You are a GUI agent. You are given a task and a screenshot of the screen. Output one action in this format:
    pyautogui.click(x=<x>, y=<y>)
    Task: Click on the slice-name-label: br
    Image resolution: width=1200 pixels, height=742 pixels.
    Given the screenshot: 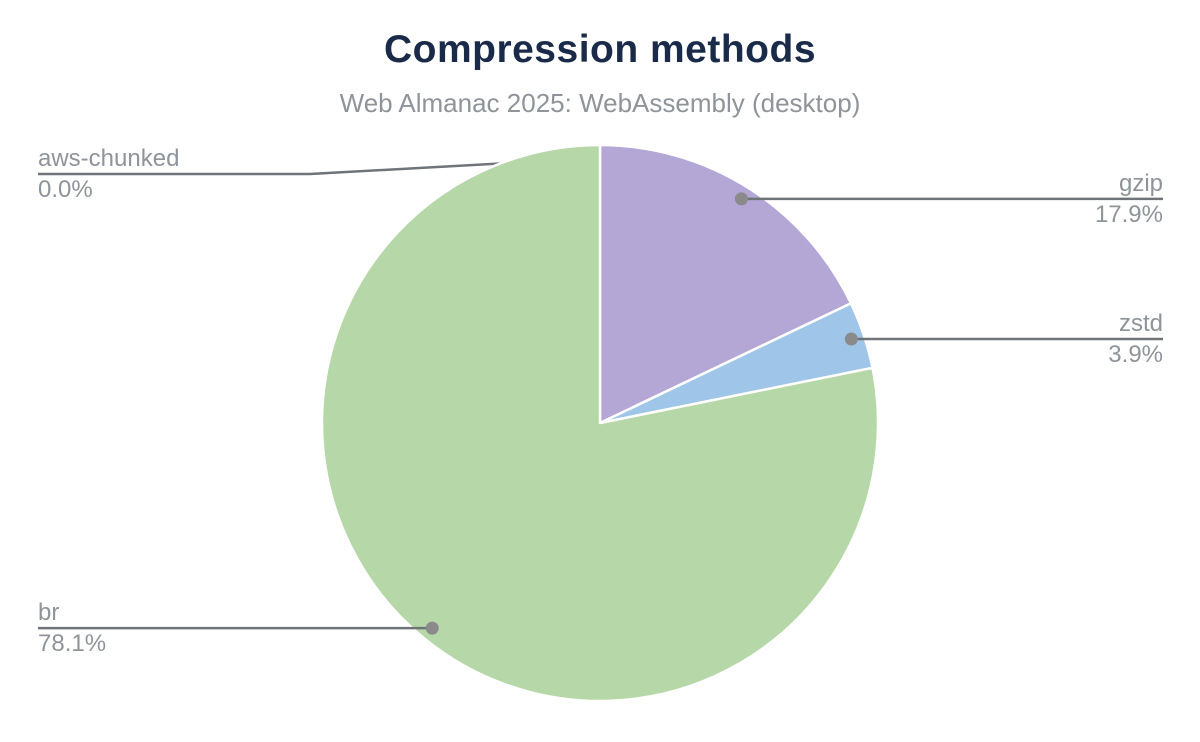 What is the action you would take?
    pyautogui.click(x=49, y=613)
    